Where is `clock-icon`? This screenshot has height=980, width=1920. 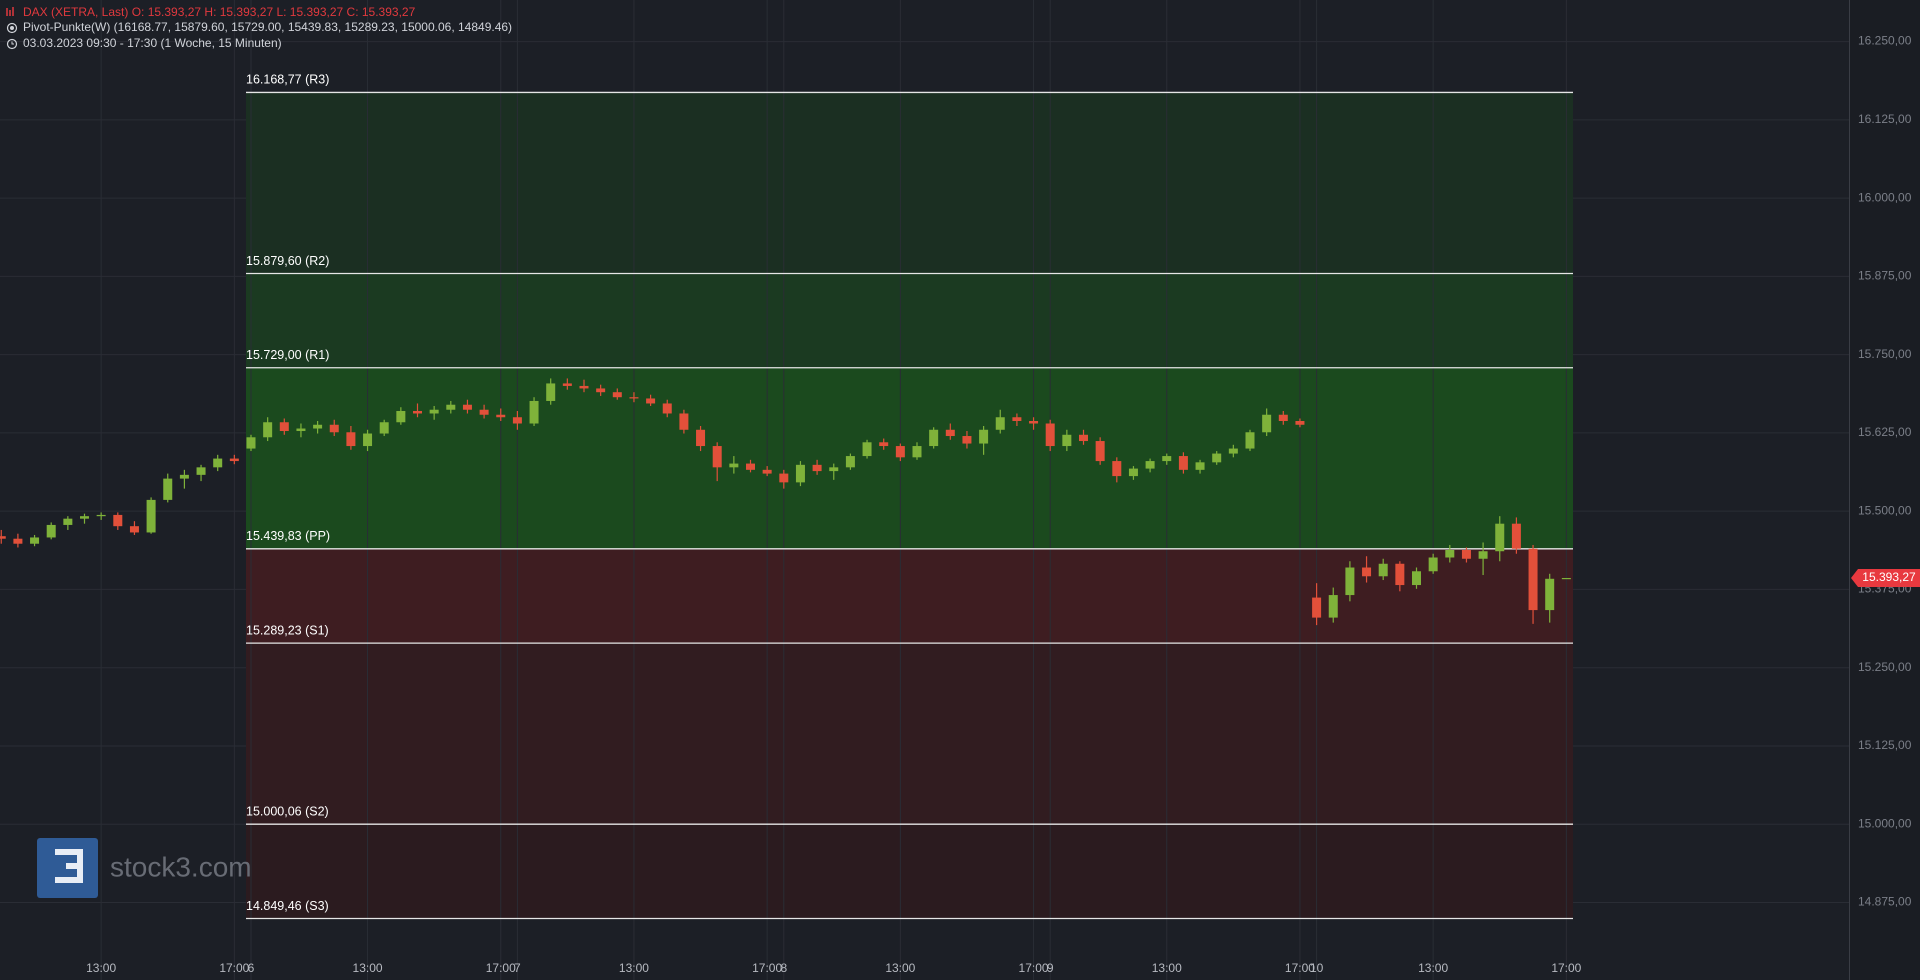
clock-icon is located at coordinates (12, 44).